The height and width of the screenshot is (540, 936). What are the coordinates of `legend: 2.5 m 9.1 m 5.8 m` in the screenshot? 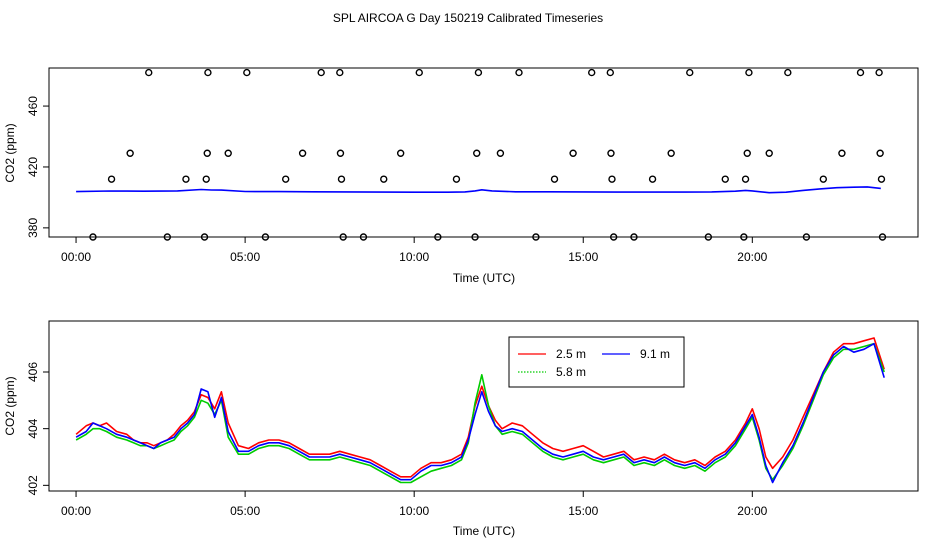 It's located at (596, 362).